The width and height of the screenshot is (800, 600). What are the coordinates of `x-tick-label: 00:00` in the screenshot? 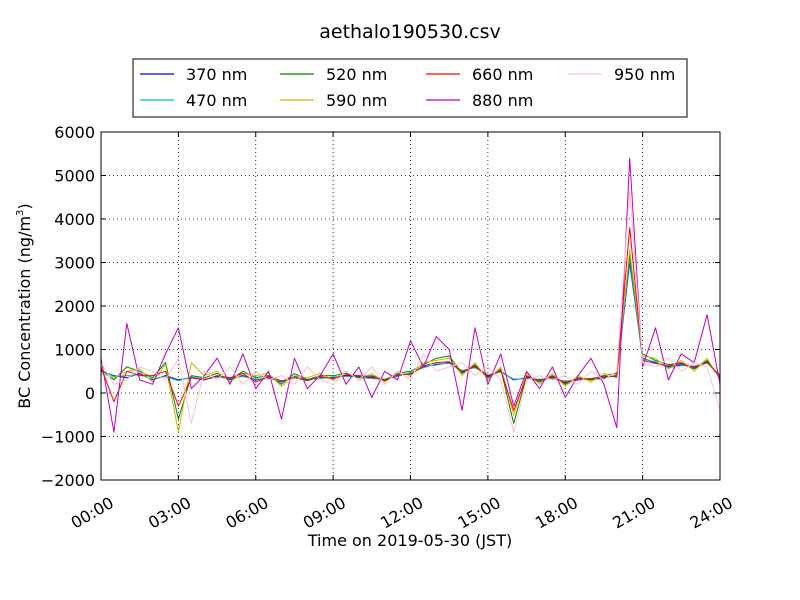 It's located at (92, 513).